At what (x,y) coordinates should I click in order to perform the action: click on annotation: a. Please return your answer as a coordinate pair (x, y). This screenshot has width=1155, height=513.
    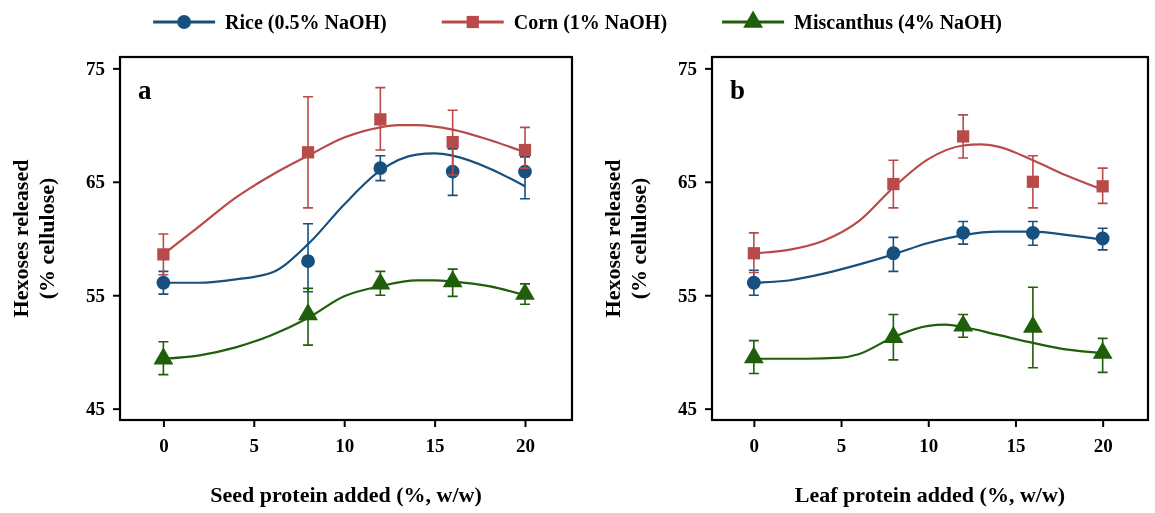
    Looking at the image, I should click on (145, 90).